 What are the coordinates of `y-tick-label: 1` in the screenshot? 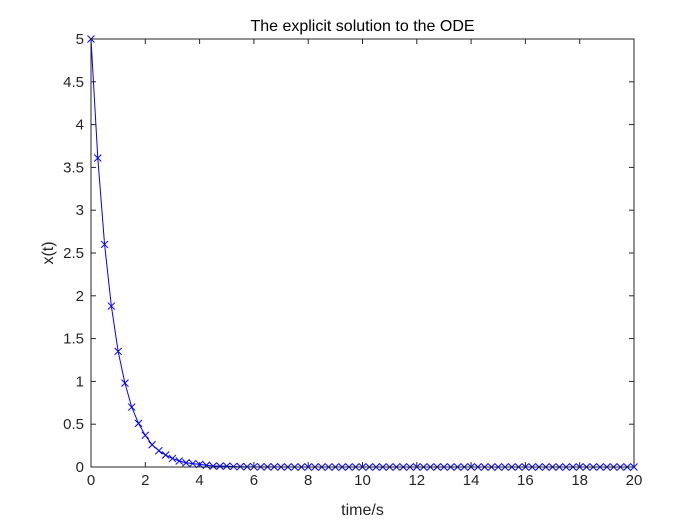 It's located at (80, 381).